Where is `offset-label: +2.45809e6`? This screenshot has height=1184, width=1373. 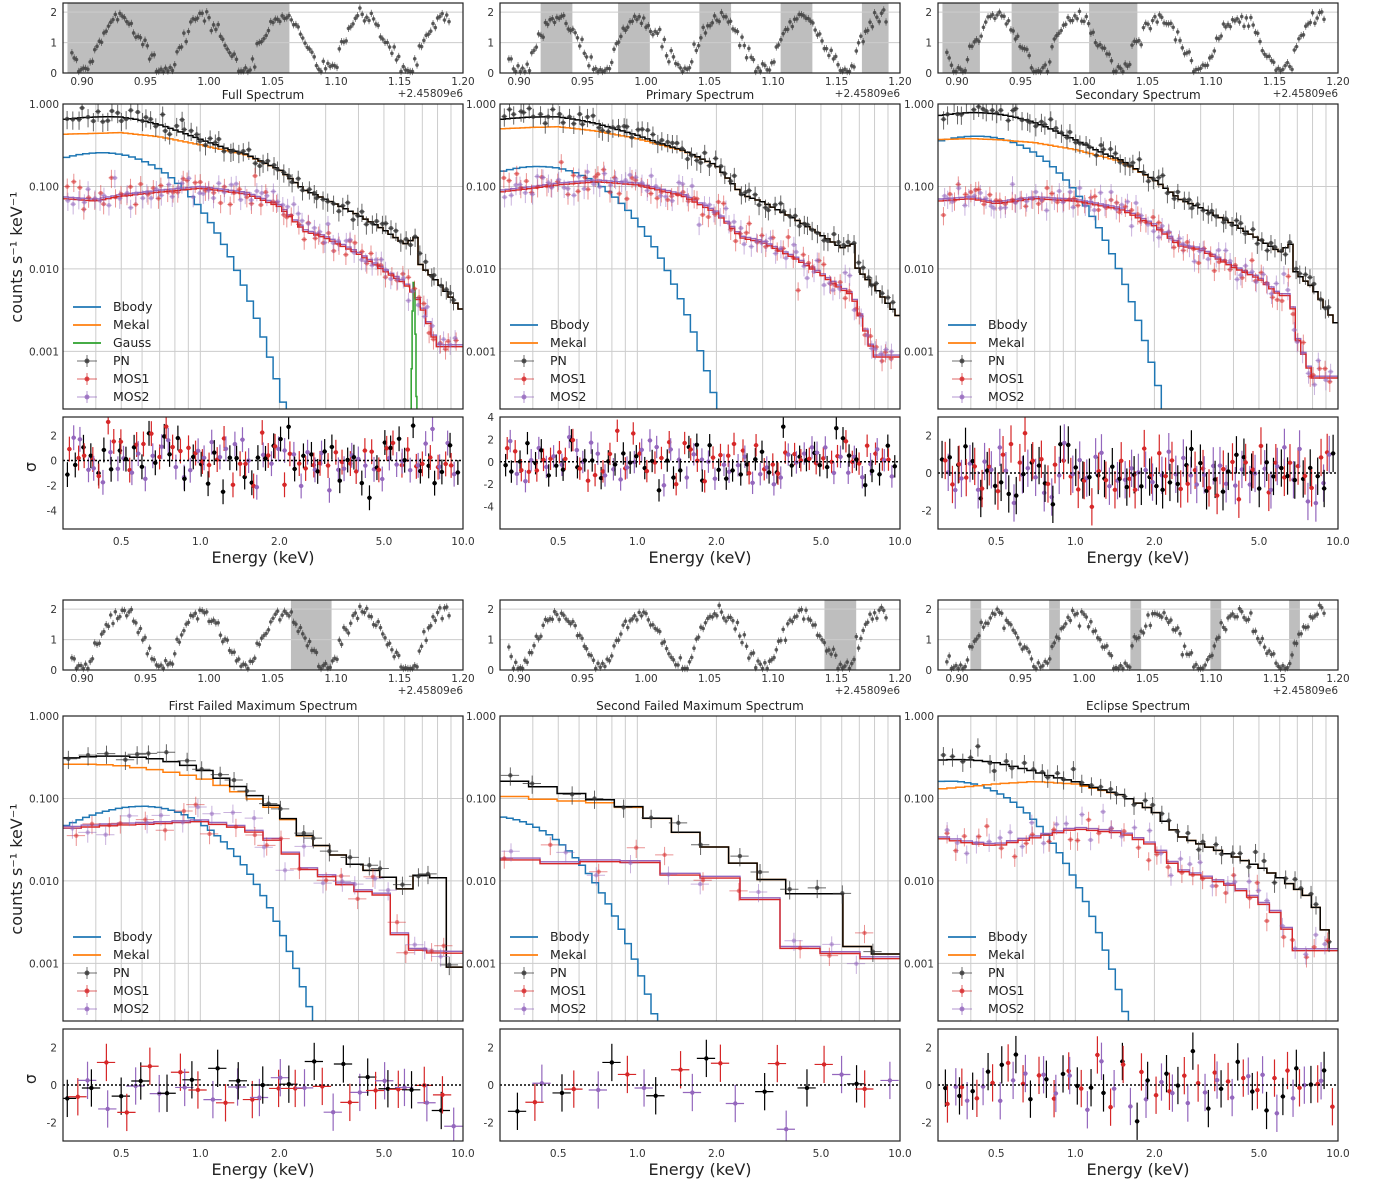
offset-label: +2.45809e6 is located at coordinates (1306, 691).